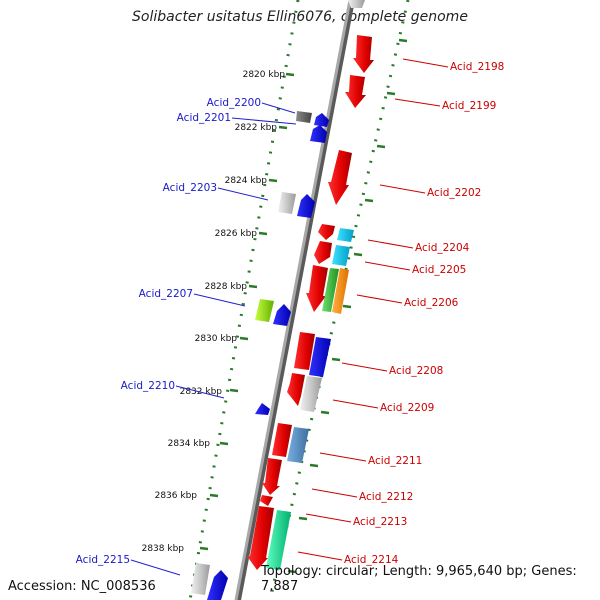 This screenshot has height=600, width=600. I want to click on tick-label: 2830 kbp, so click(216, 339).